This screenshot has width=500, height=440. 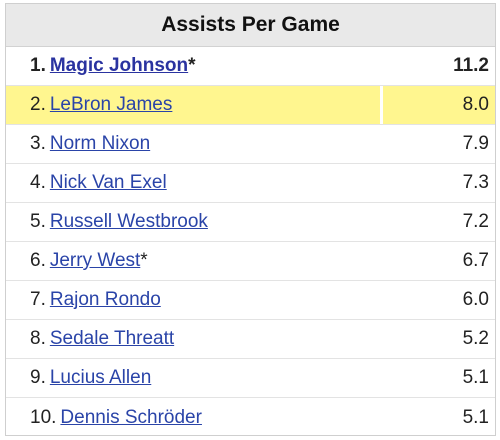 I want to click on player-link: Jerry West, so click(x=95, y=260).